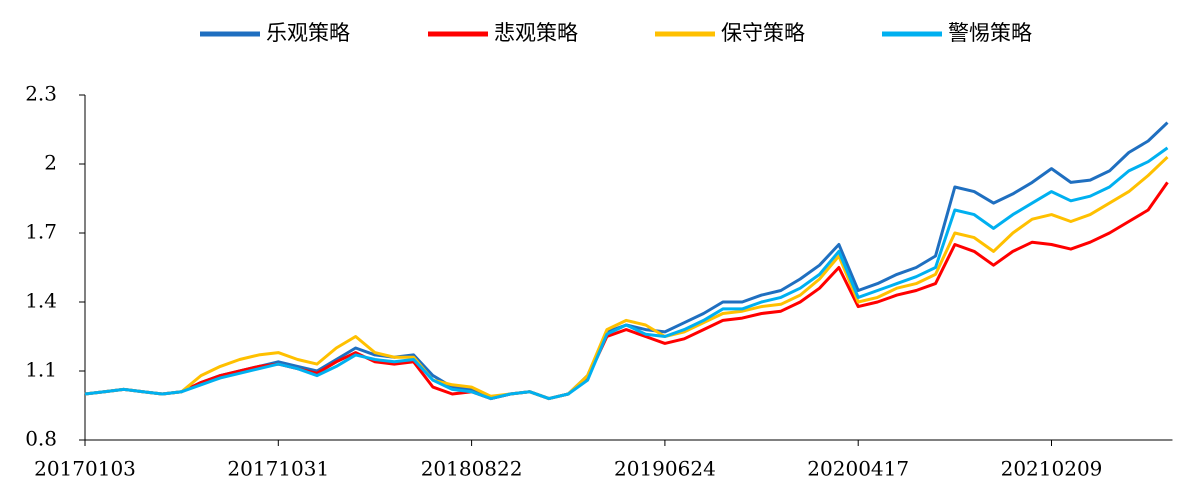 The width and height of the screenshot is (1188, 498). What do you see at coordinates (308, 33) in the screenshot?
I see `legend-label: 乐观策略` at bounding box center [308, 33].